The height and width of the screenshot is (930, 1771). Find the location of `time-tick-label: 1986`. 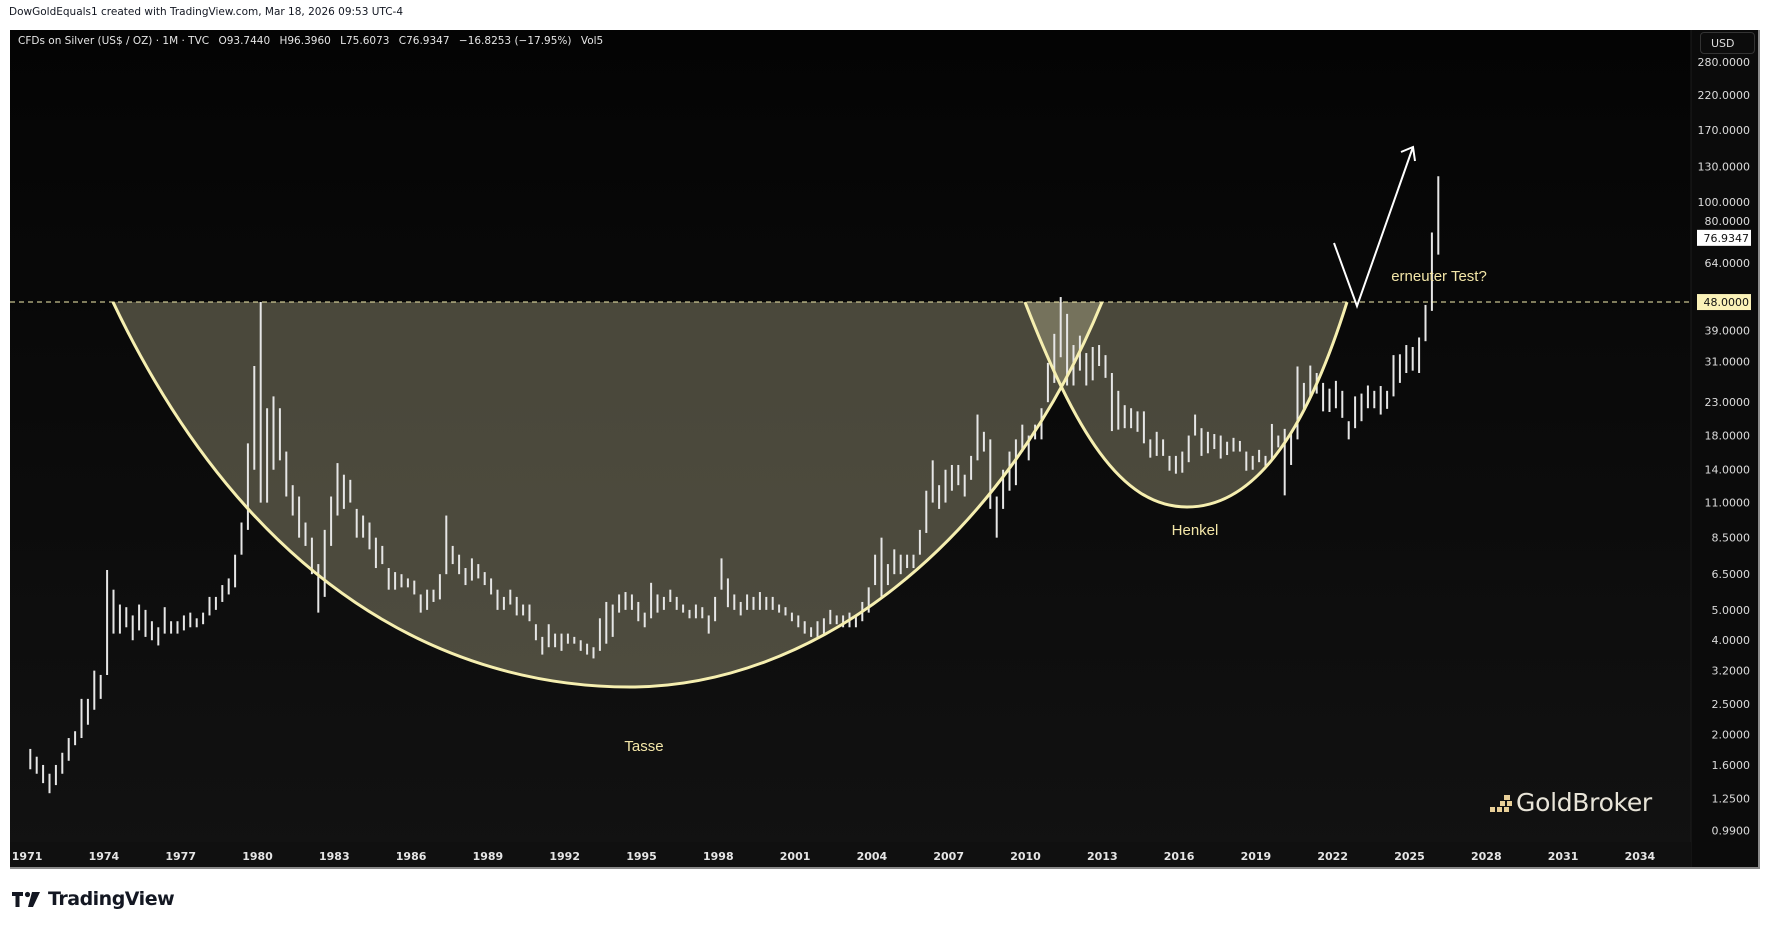

time-tick-label: 1986 is located at coordinates (411, 856).